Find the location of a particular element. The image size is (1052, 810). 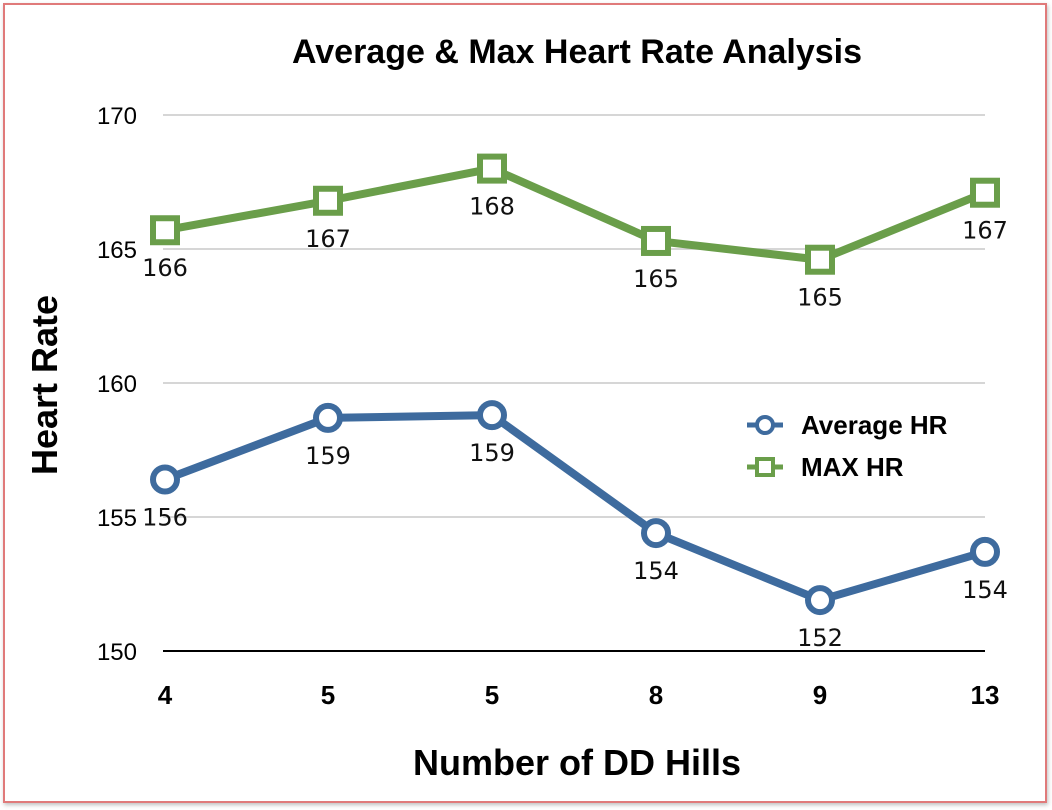

legend: Average HR MAX HR is located at coordinates (847, 446).